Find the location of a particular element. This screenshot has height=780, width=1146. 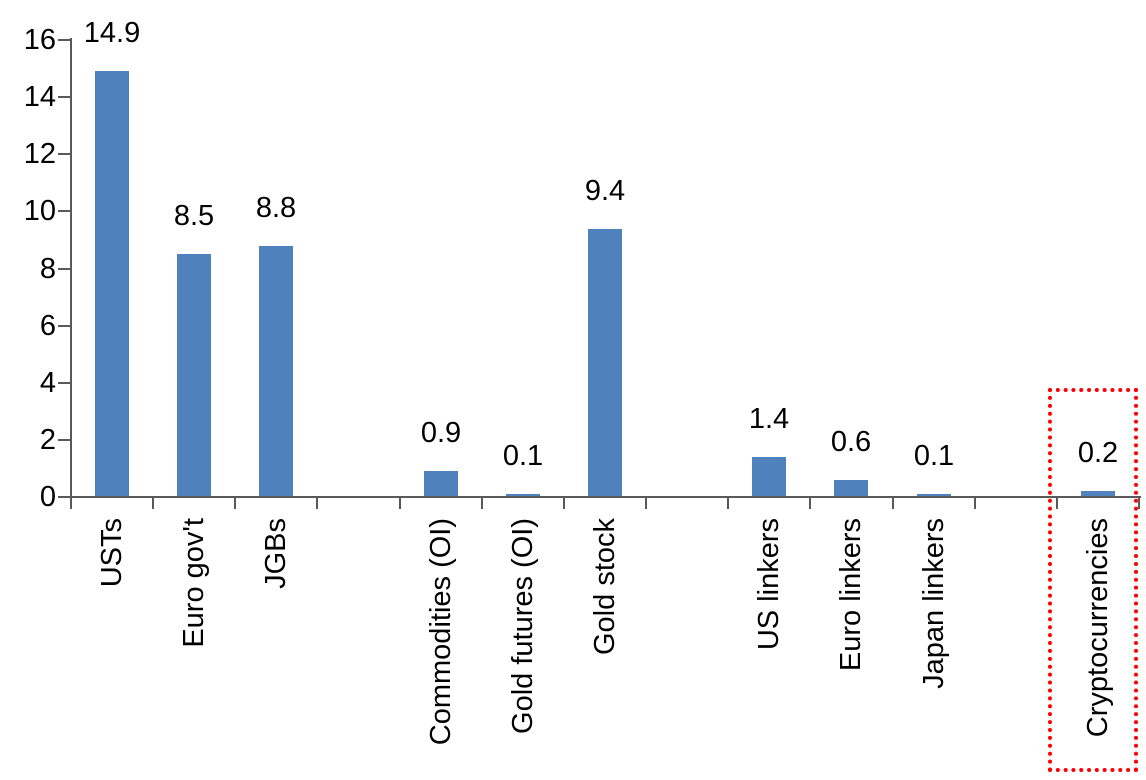

bar-cryptocurrencies is located at coordinates (1098, 494).